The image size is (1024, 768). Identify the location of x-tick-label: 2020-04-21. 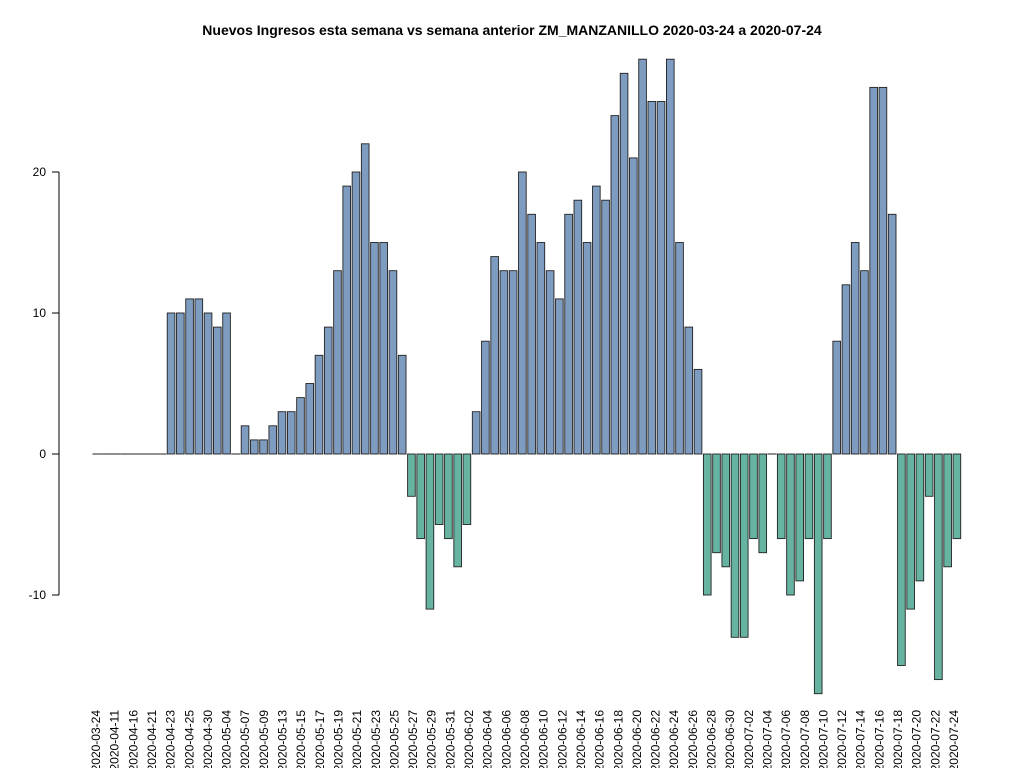
(152, 739).